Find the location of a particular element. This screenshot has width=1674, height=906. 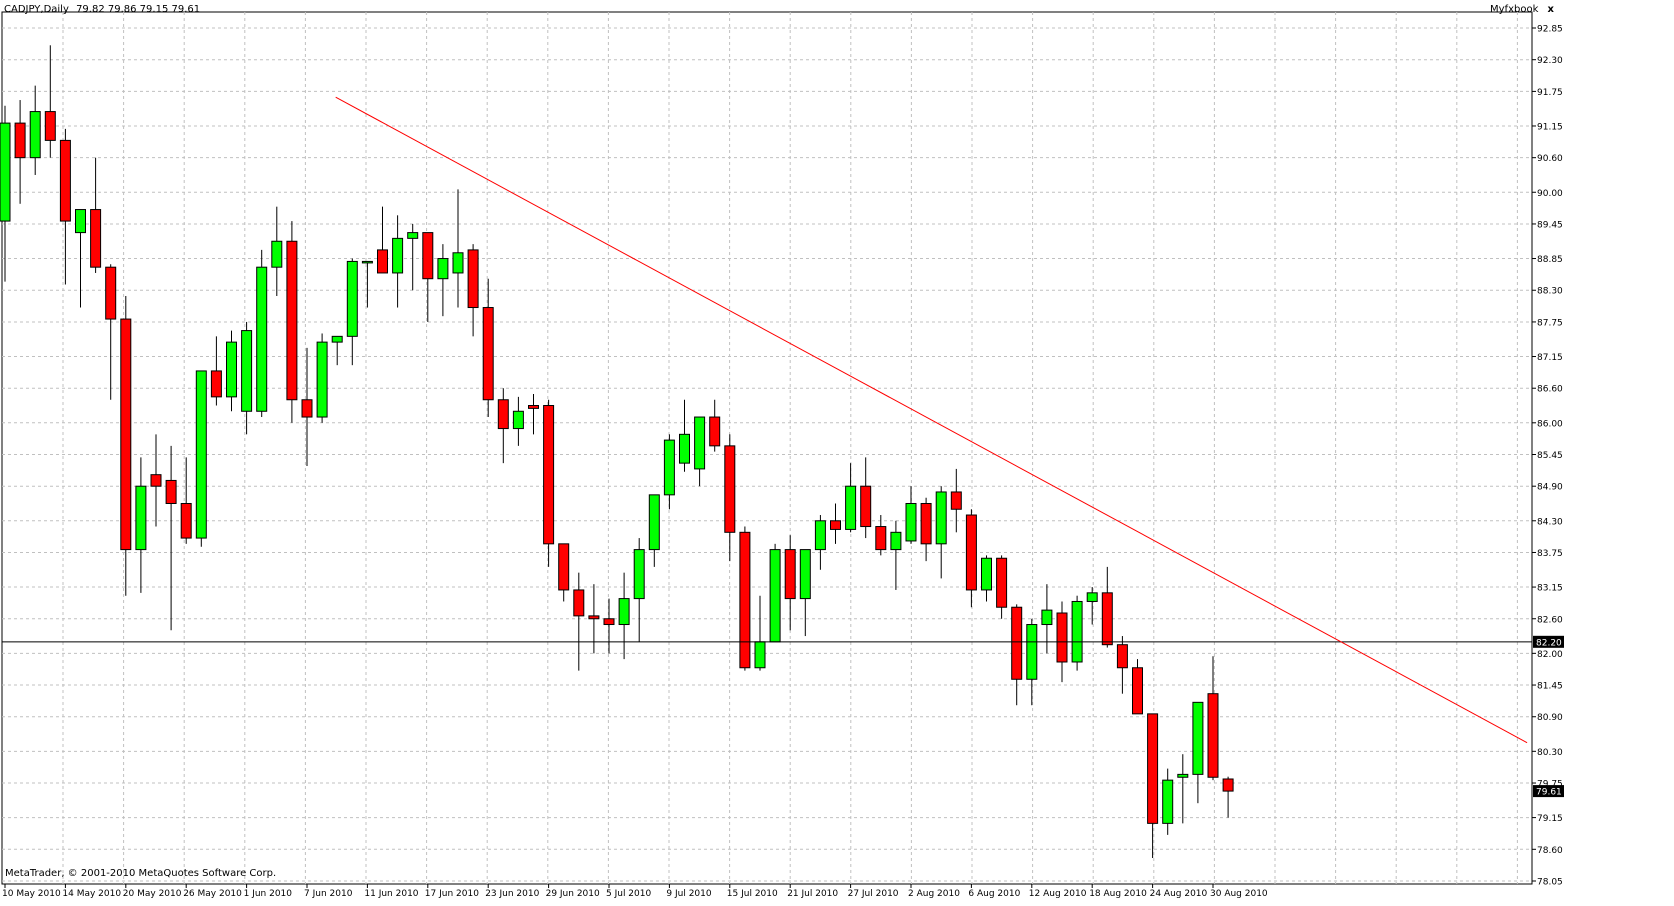

x-tick-label: 26 May 2010 is located at coordinates (212, 894).